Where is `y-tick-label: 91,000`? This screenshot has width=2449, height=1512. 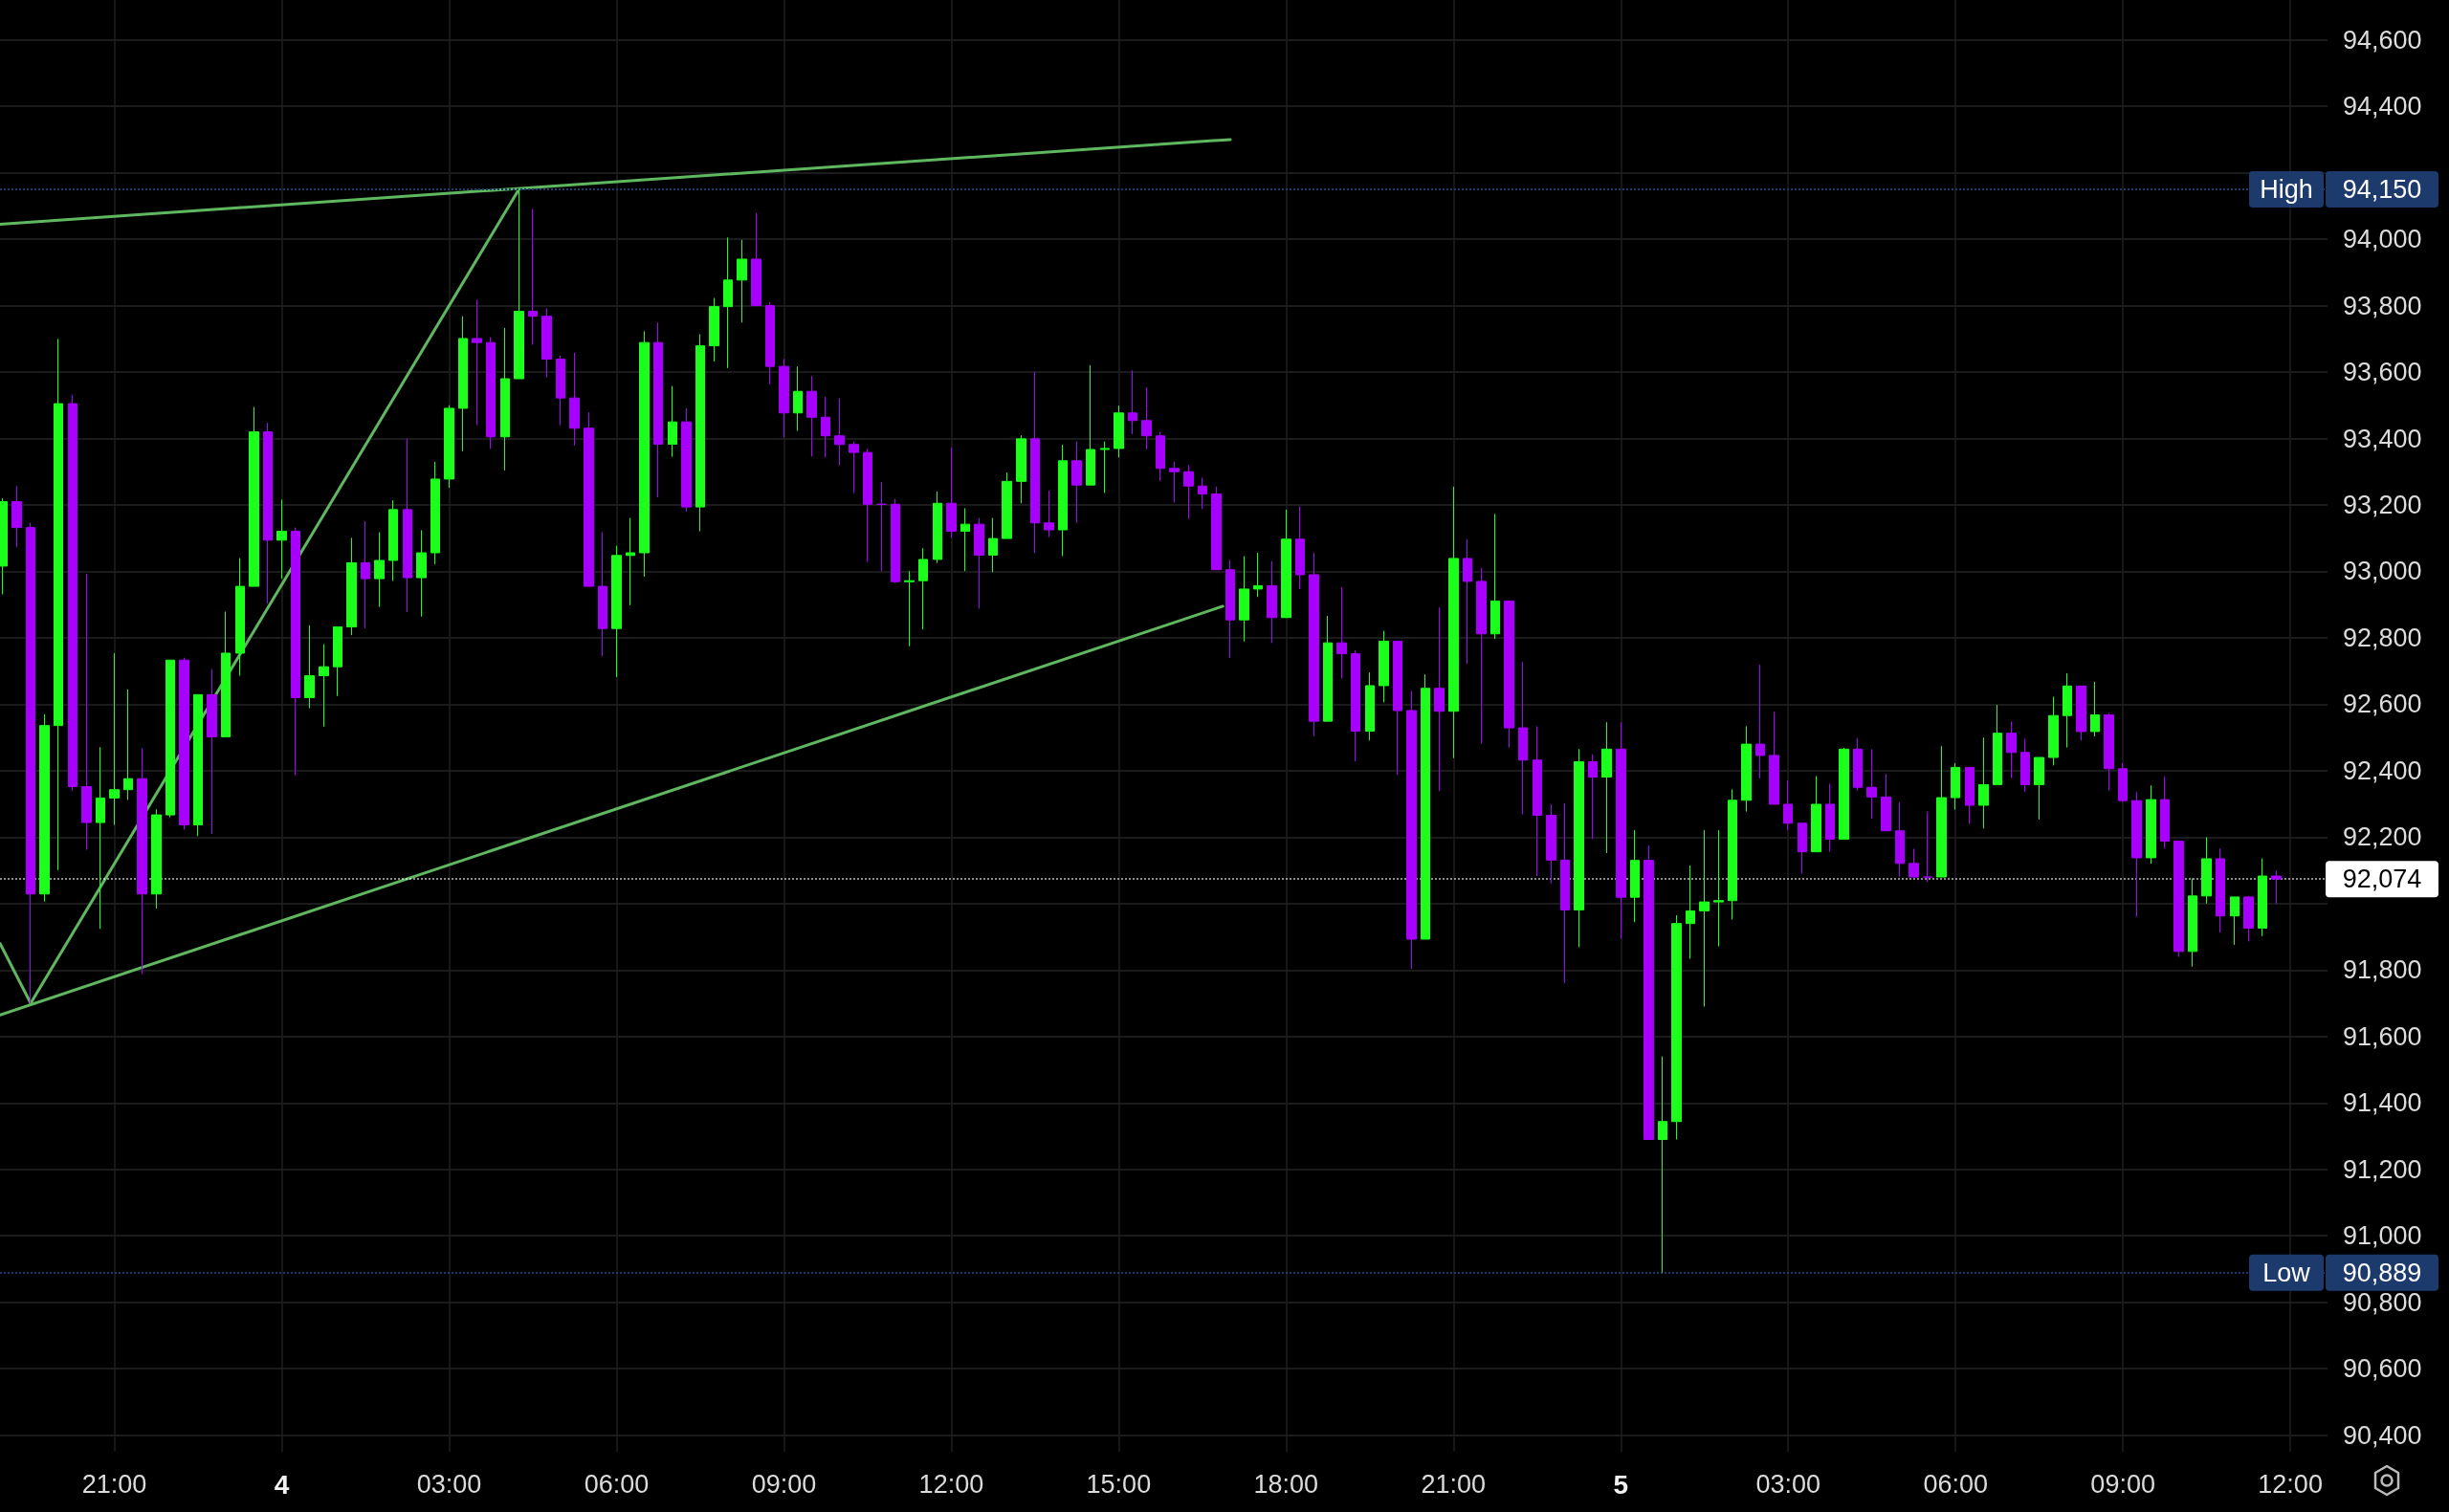 y-tick-label: 91,000 is located at coordinates (2383, 1236).